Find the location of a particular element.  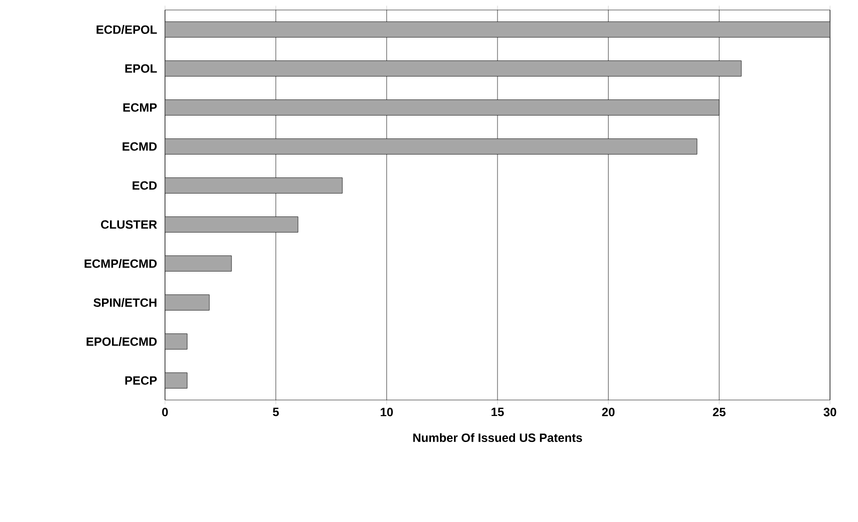

x-tick-label: 25 is located at coordinates (719, 412).